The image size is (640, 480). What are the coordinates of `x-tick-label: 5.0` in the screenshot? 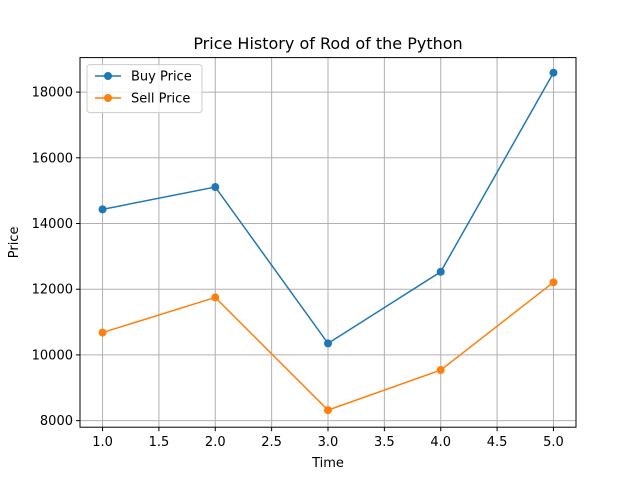 It's located at (553, 442).